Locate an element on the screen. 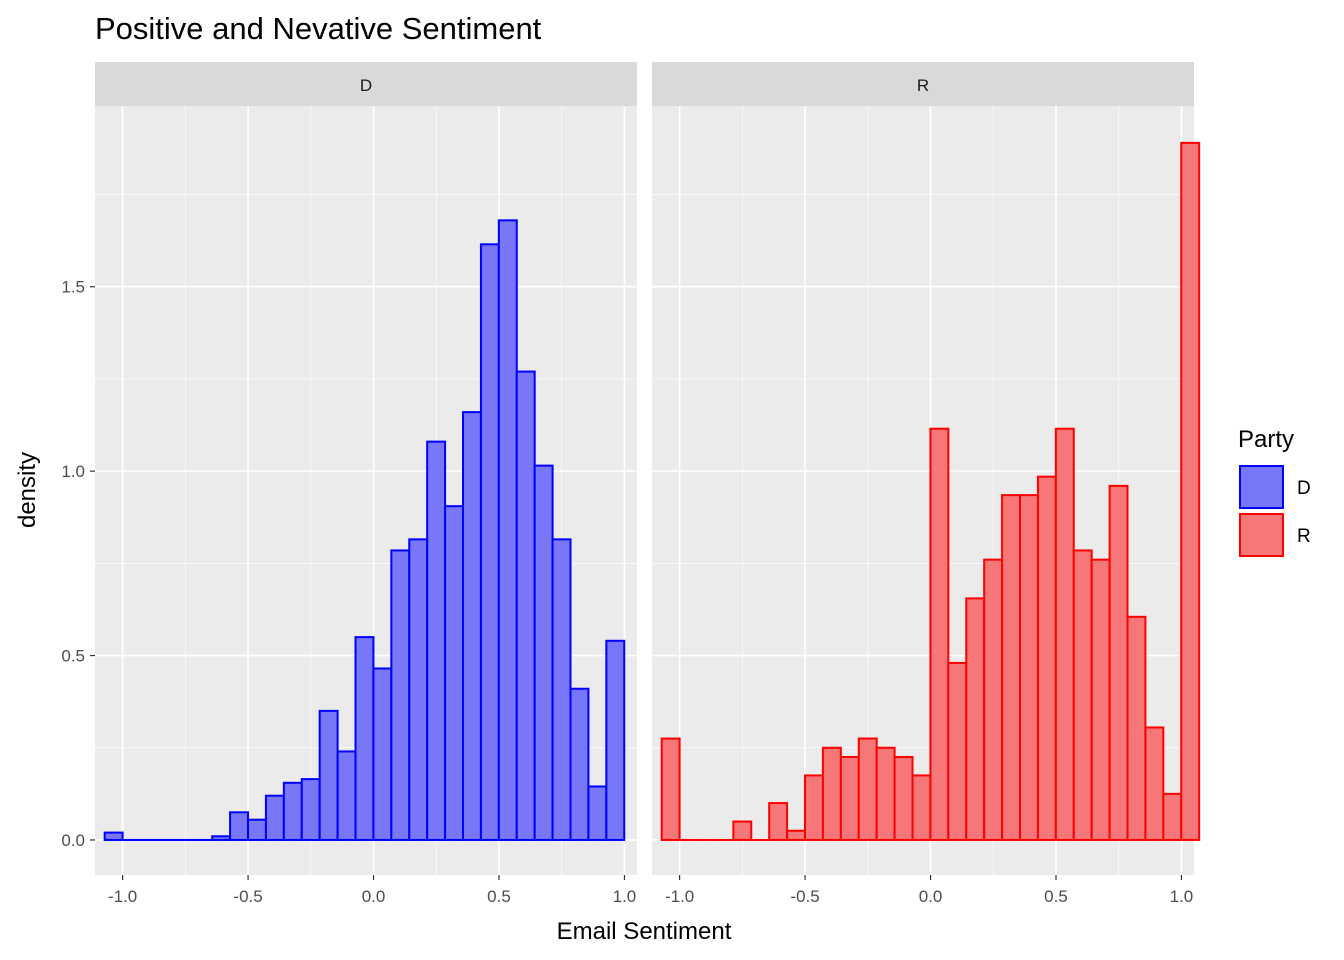 Image resolution: width=1344 pixels, height=960 pixels. y-tick-label: 0.0 is located at coordinates (73, 840).